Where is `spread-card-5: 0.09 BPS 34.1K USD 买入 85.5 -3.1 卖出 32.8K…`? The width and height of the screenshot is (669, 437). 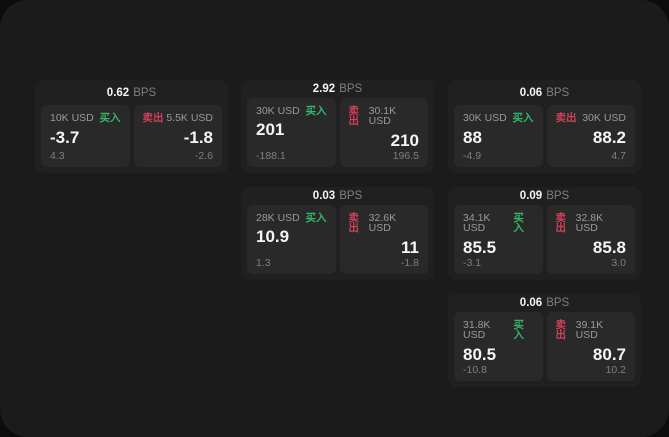 spread-card-5: 0.09 BPS 34.1K USD 买入 85.5 -3.1 卖出 32.8K… is located at coordinates (544, 233).